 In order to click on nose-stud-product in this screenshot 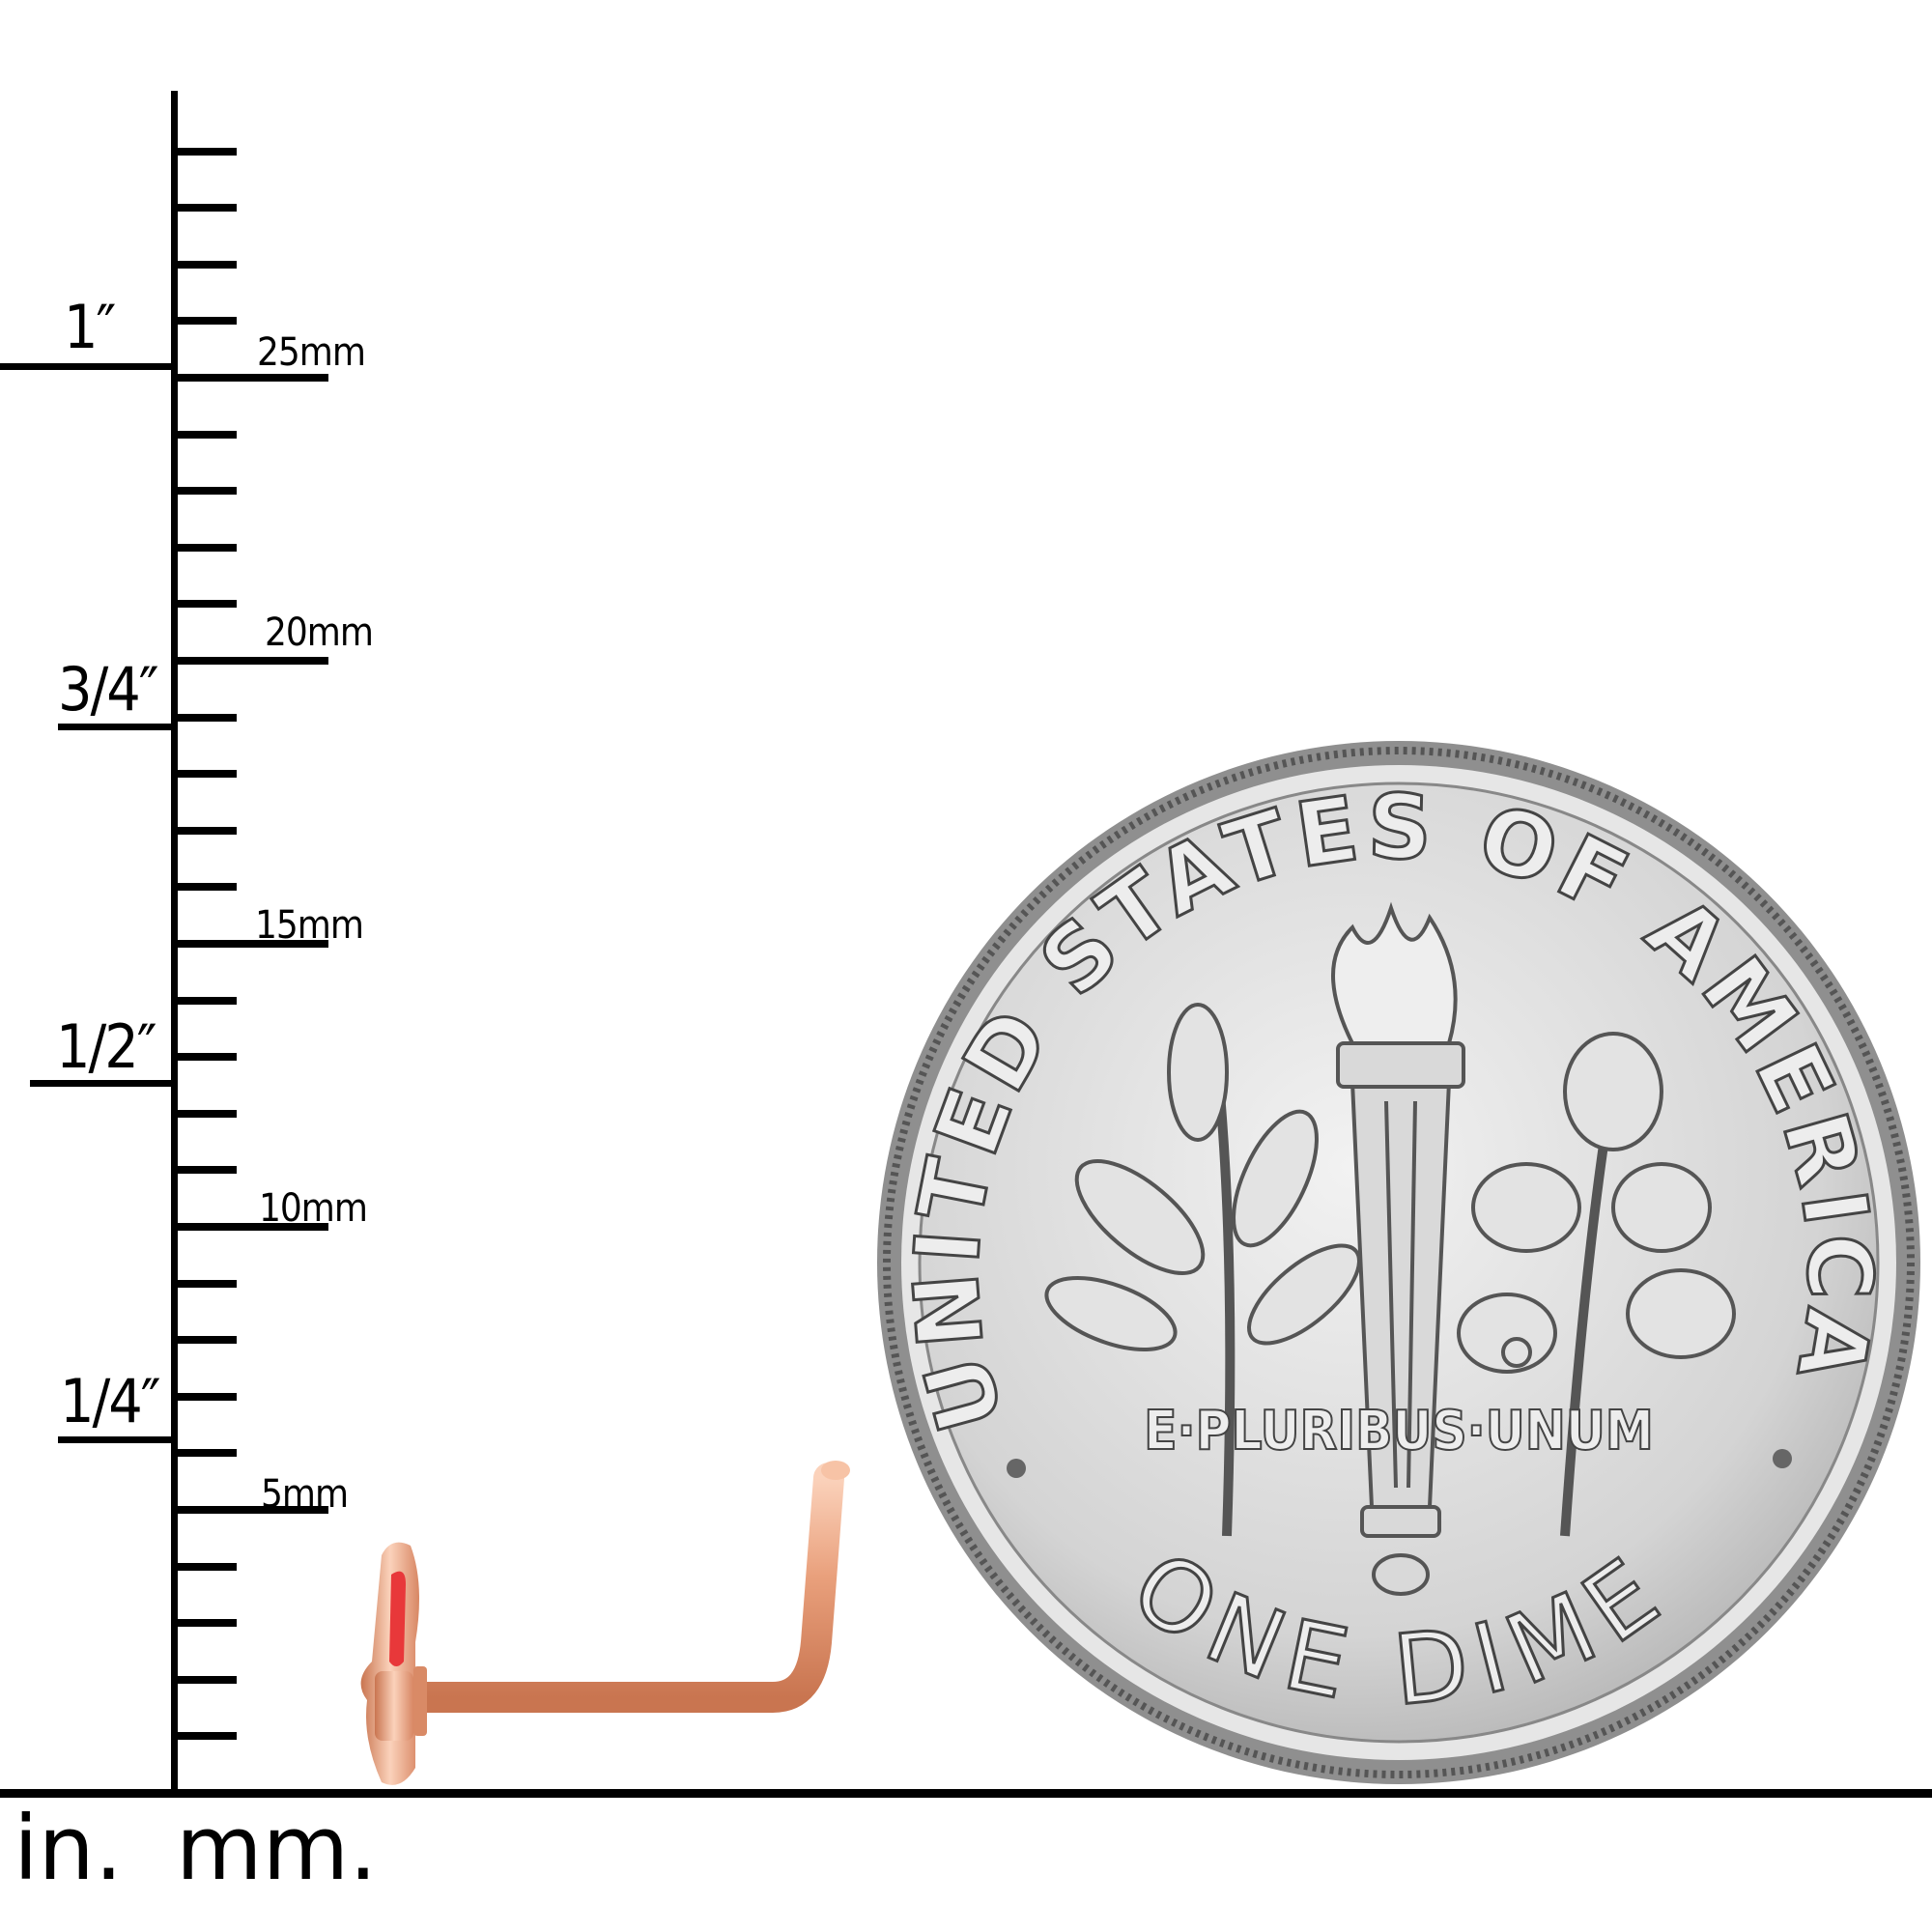, I will do `click(605, 1623)`.